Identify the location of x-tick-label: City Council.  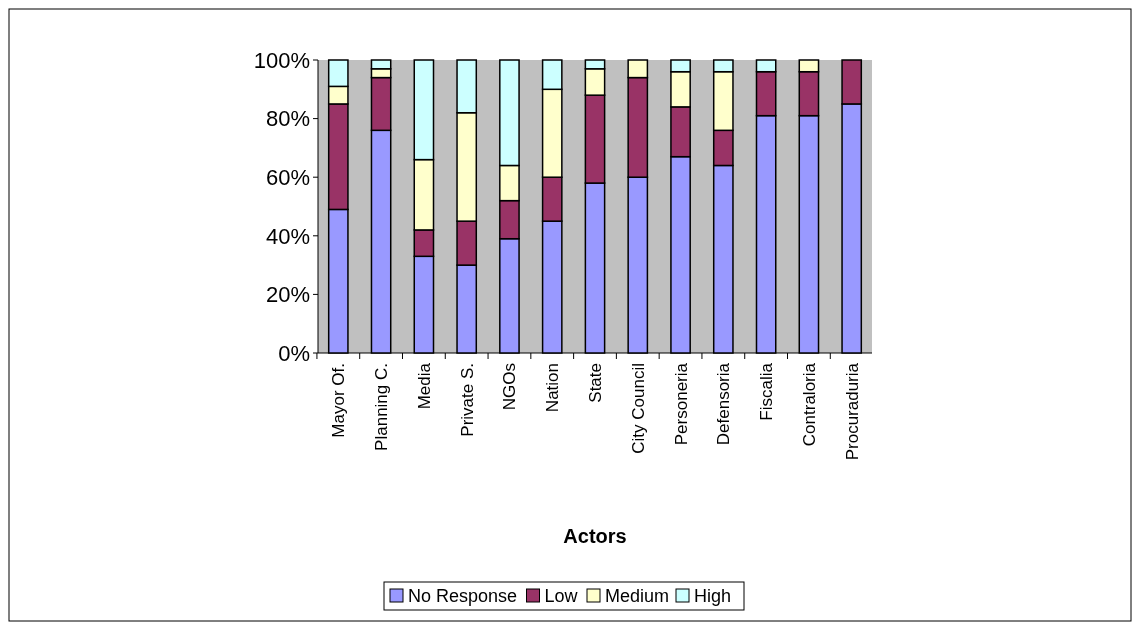
(638, 408).